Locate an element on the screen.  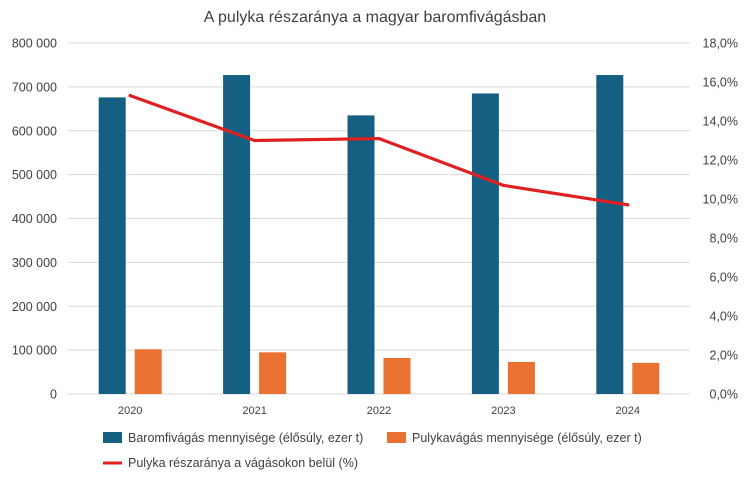
x-tick-label: 2023 is located at coordinates (503, 411).